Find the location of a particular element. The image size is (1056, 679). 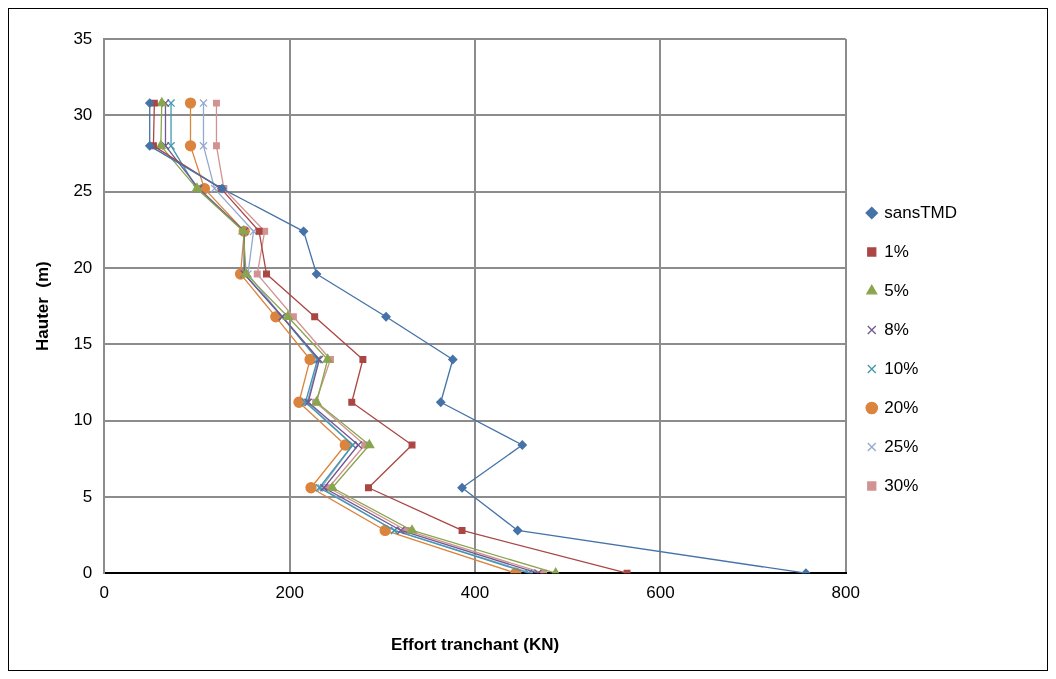

x-tick-label: 200 is located at coordinates (289, 593).